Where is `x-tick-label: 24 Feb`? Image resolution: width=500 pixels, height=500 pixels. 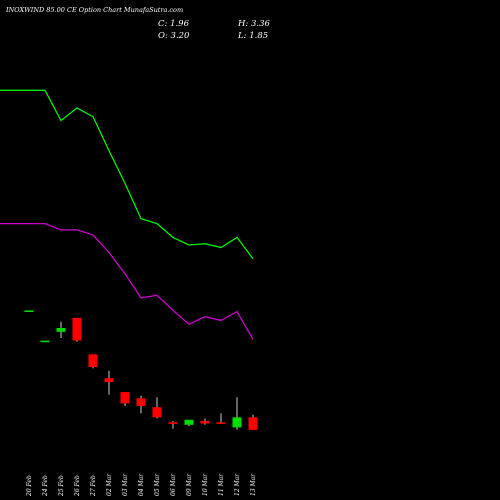
x-tick-label: 24 Feb is located at coordinates (45, 486).